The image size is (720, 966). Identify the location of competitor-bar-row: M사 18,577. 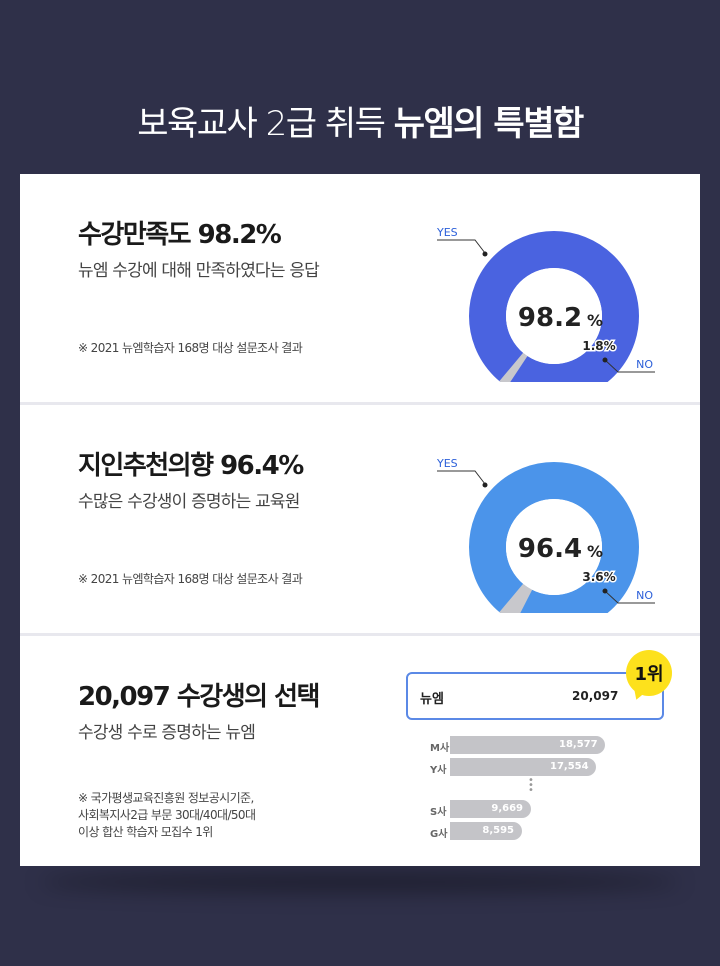
(550, 745).